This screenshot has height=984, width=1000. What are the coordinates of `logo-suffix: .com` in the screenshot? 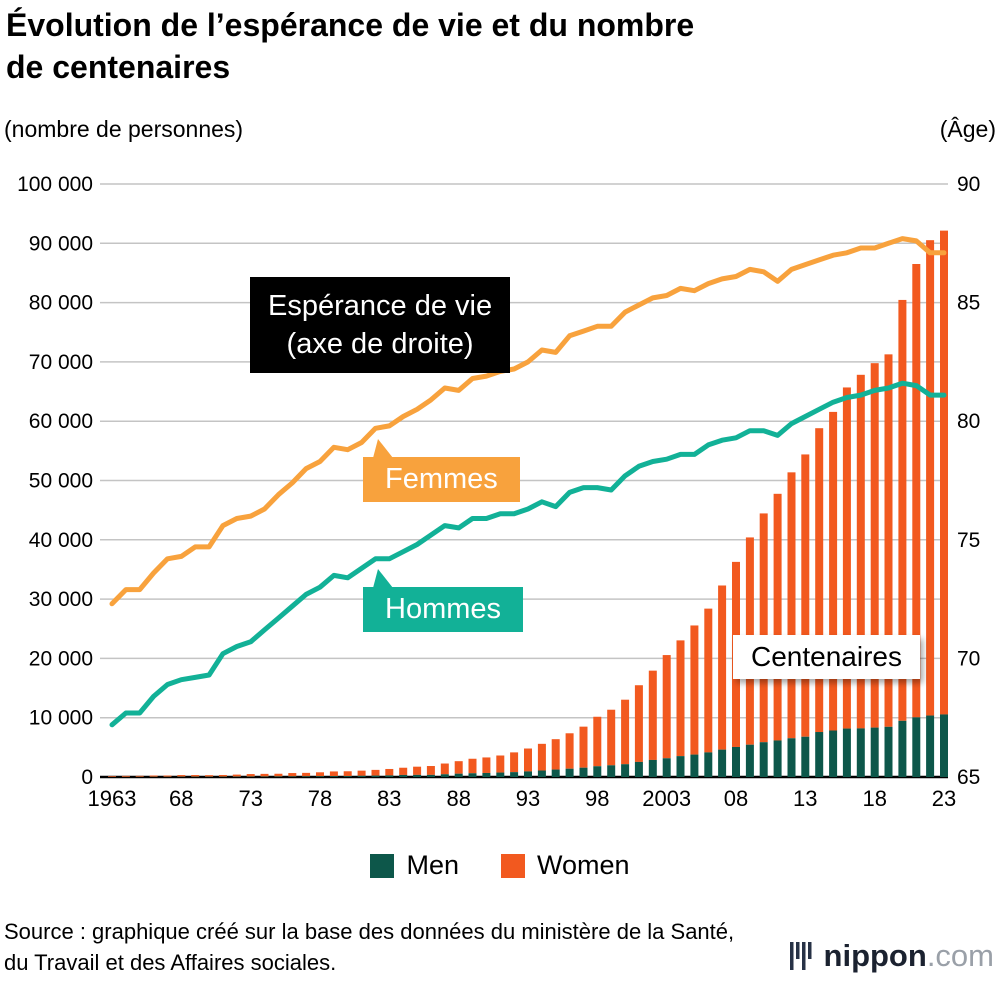 It's located at (960, 955).